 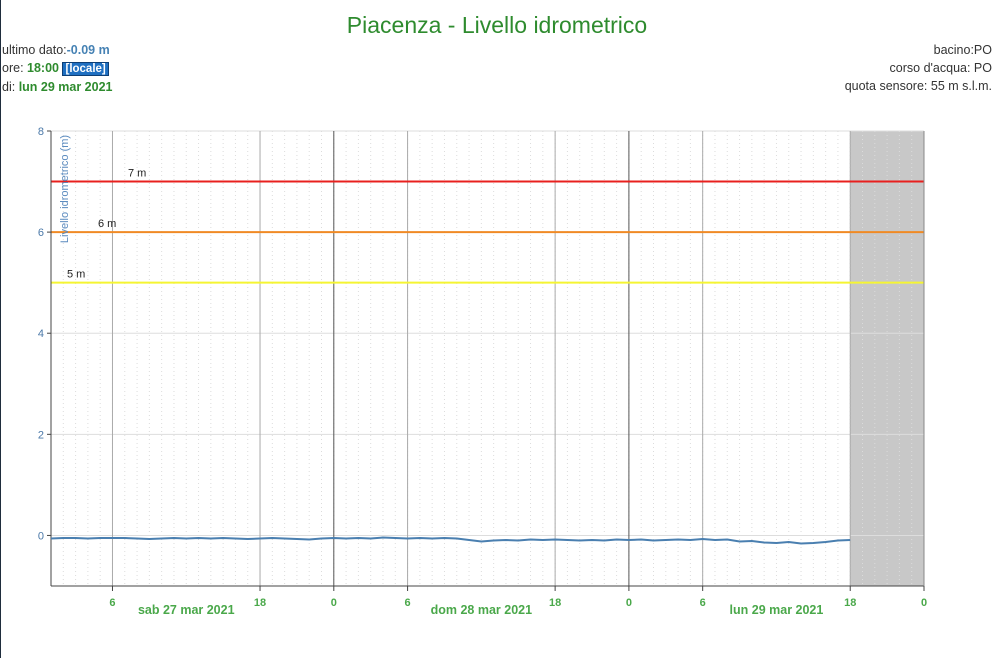 I want to click on time-value: 18:00, so click(x=43, y=68).